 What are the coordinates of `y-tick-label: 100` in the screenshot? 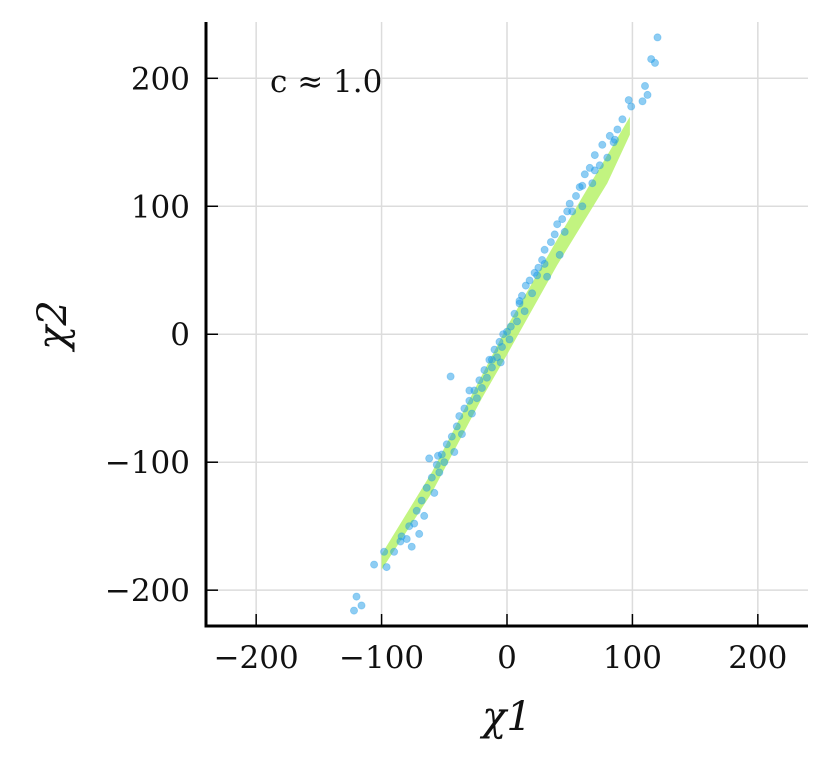 It's located at (160, 207).